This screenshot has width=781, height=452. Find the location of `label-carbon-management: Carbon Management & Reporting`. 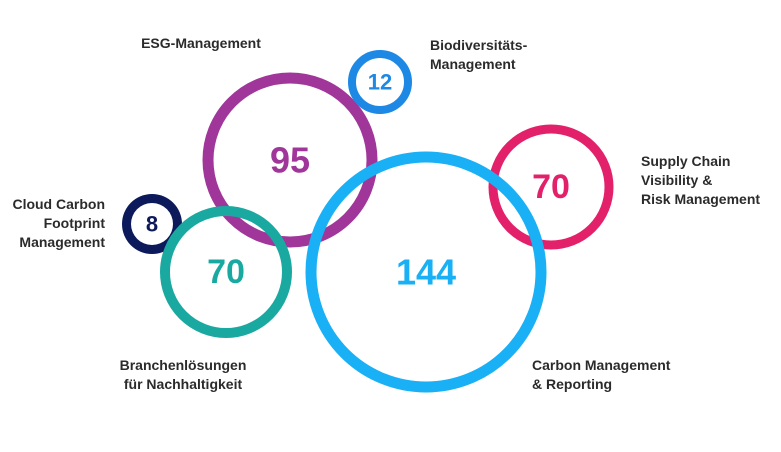

label-carbon-management: Carbon Management & Reporting is located at coordinates (601, 375).